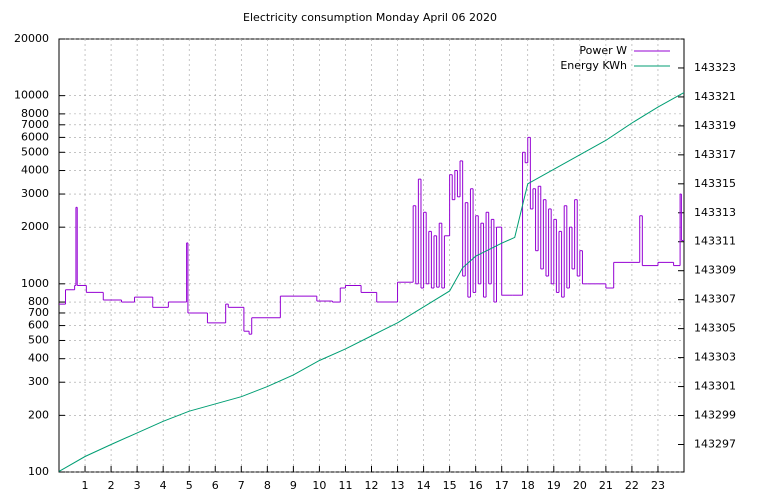 This screenshot has width=768, height=500. I want to click on y2-tick-label: 143313, so click(715, 212).